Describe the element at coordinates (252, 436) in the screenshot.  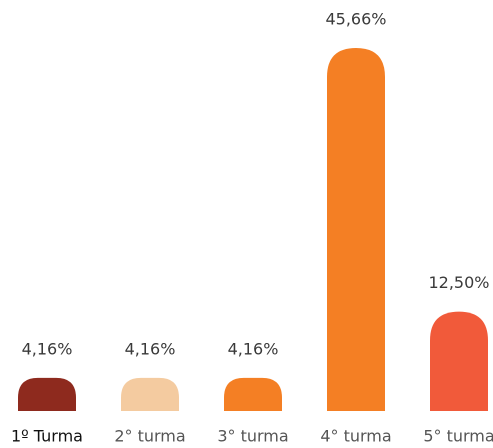
I see `x-tick-label: 3° turma` at that location.